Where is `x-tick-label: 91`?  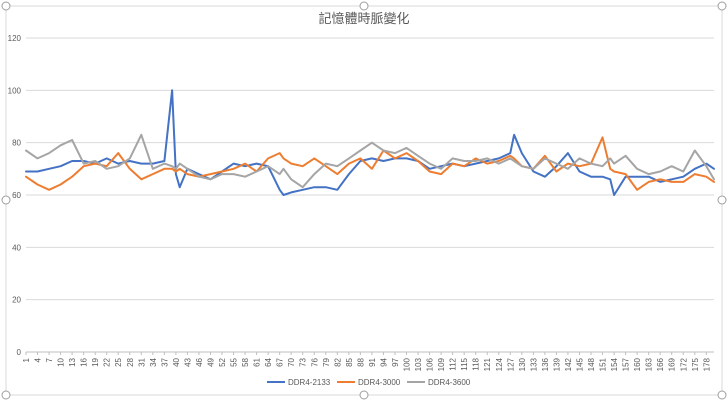 x-tick-label: 91 is located at coordinates (372, 361).